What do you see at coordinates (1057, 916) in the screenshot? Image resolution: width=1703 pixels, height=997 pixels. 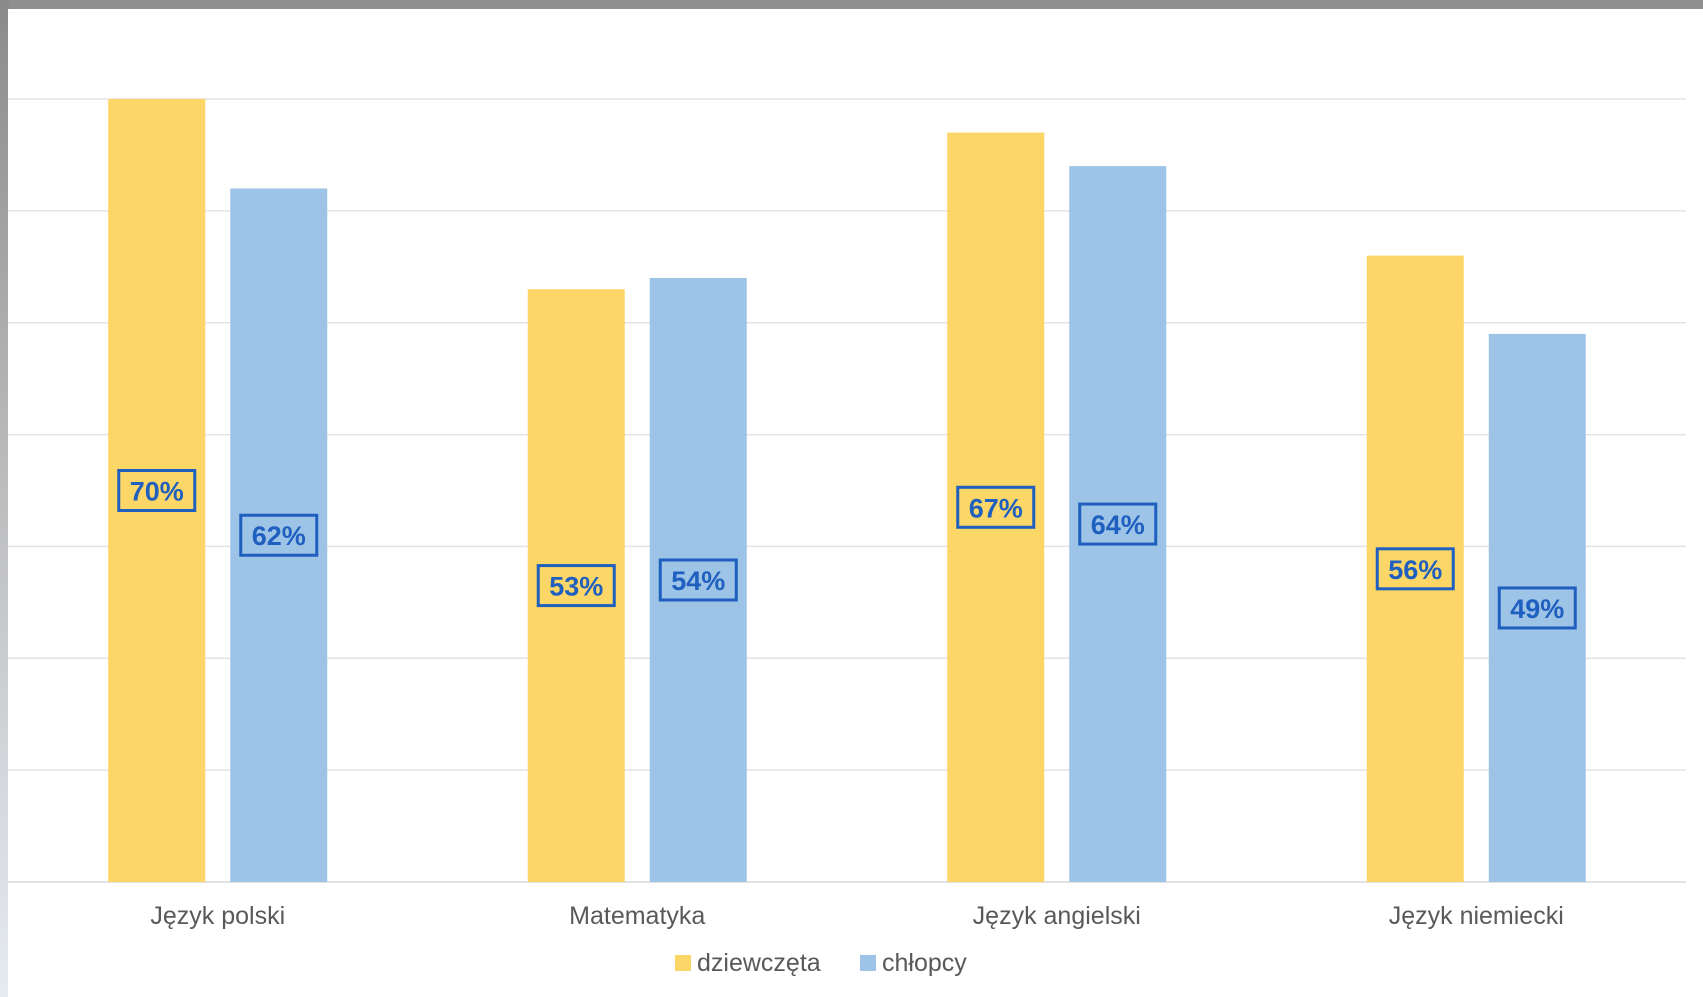 I see `category-label: Język angielski` at bounding box center [1057, 916].